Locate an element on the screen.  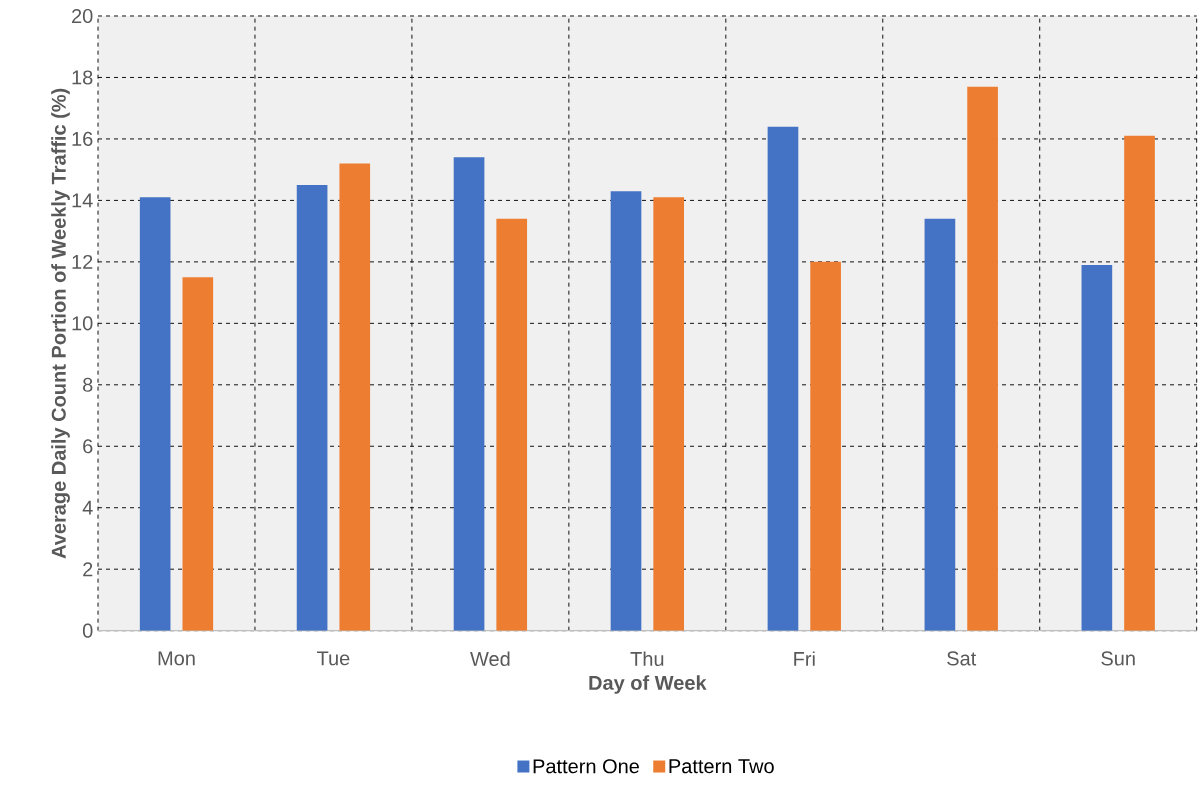
x-tick-label: Wed is located at coordinates (490, 659).